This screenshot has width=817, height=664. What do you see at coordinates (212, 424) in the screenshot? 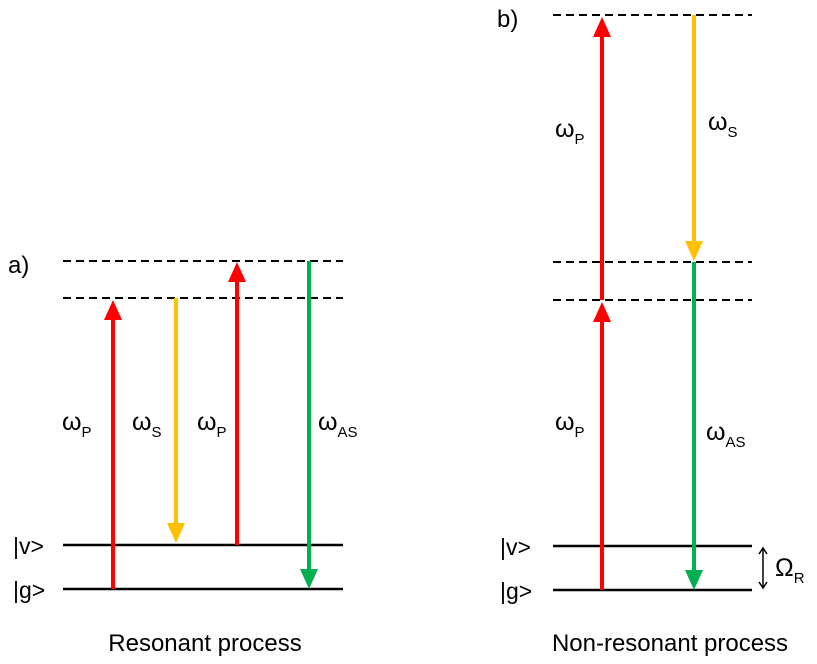
I see `panel-a-pump-2-label: ωP` at bounding box center [212, 424].